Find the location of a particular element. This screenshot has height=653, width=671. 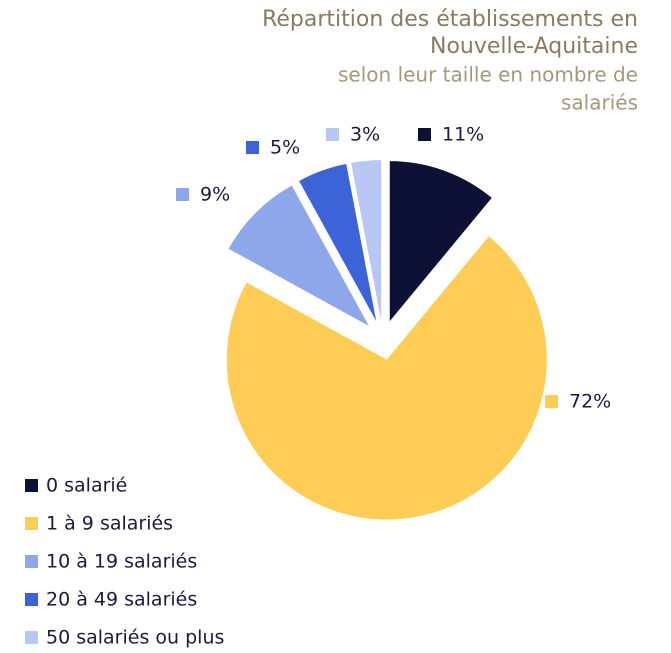

legend-label: 0 salarié is located at coordinates (86, 486).